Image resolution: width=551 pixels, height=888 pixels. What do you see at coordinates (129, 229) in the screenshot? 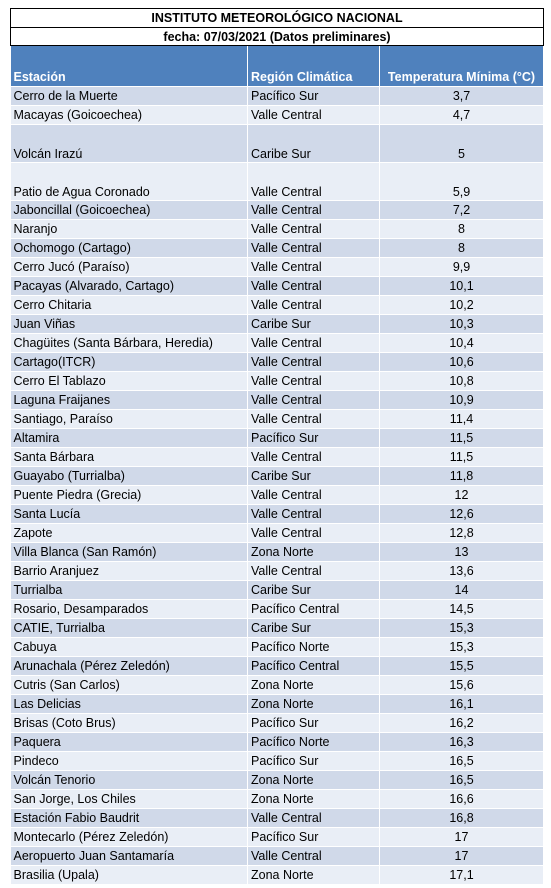
I see `station-cell: Naranjo` at bounding box center [129, 229].